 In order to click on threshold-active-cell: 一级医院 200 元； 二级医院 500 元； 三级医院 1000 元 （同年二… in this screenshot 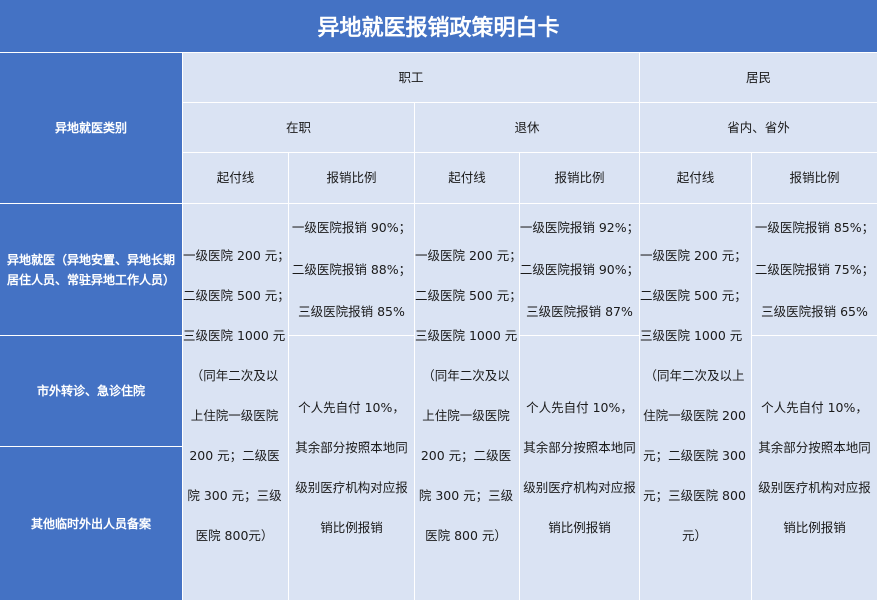, I will do `click(236, 402)`.